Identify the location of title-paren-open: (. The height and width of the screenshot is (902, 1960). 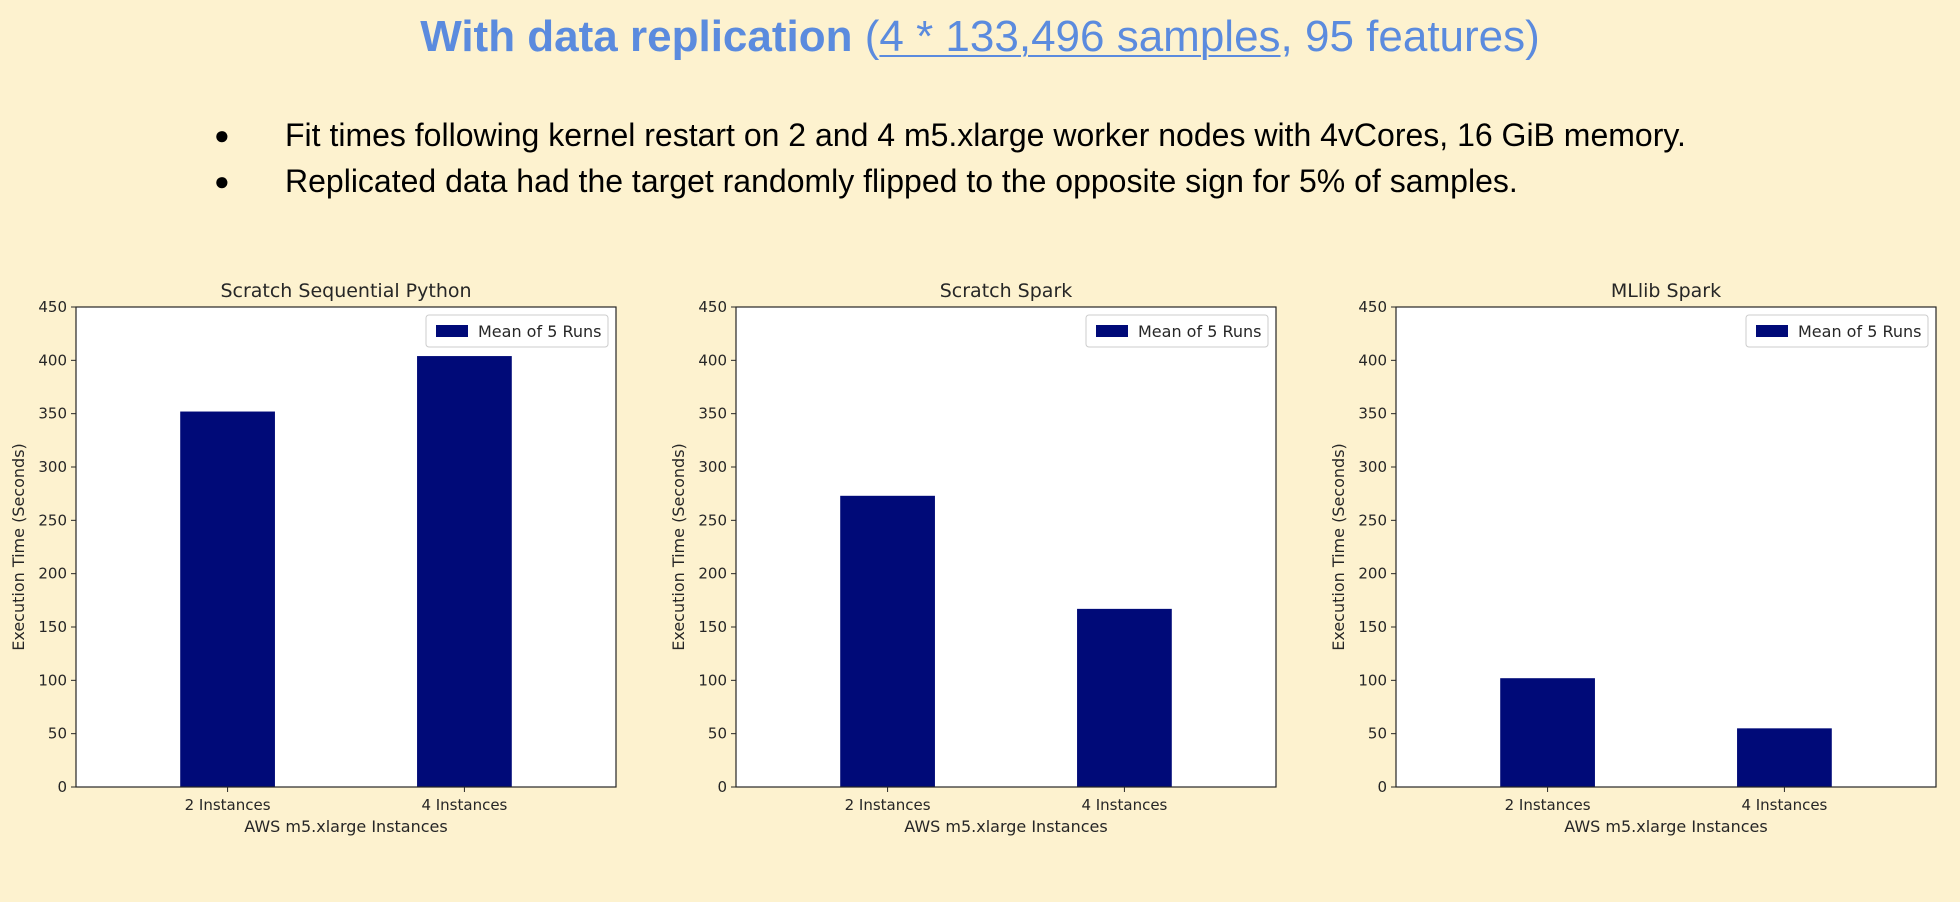
(872, 36).